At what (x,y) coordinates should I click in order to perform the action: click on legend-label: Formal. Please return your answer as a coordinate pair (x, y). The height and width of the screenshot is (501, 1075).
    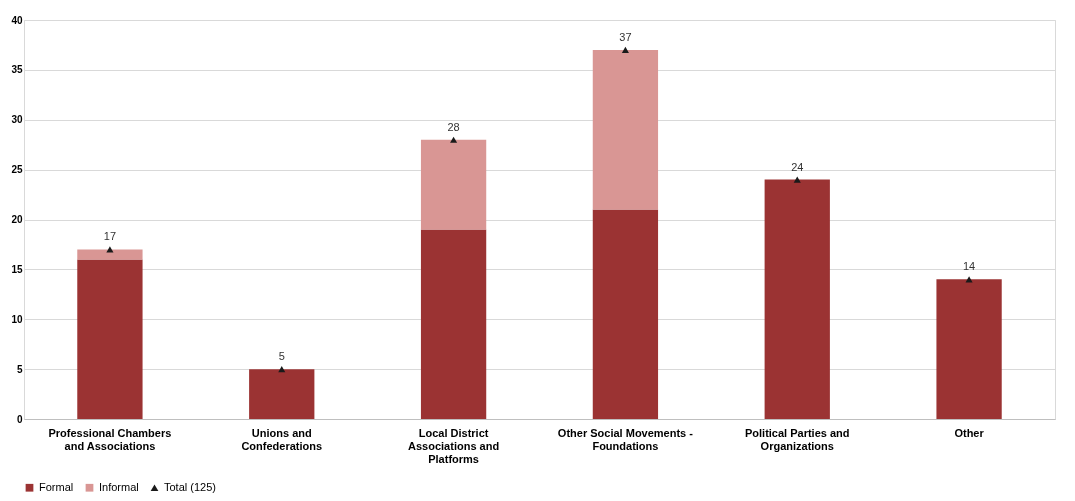
    Looking at the image, I should click on (56, 486).